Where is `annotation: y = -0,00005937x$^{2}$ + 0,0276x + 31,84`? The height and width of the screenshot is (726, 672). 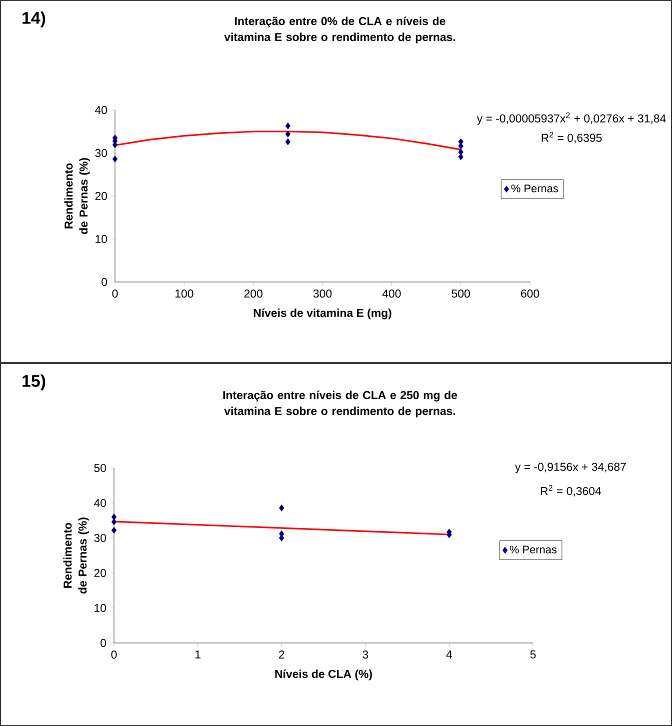
annotation: y = -0,00005937x$^{2}$ + 0,0276x + 31,84 is located at coordinates (571, 118).